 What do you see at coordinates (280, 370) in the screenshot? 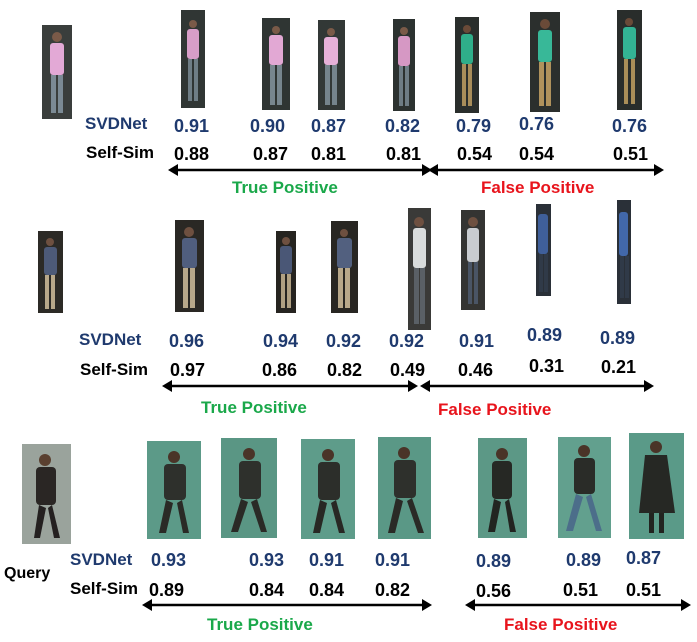
I see `selfsim-score: 0.86` at bounding box center [280, 370].